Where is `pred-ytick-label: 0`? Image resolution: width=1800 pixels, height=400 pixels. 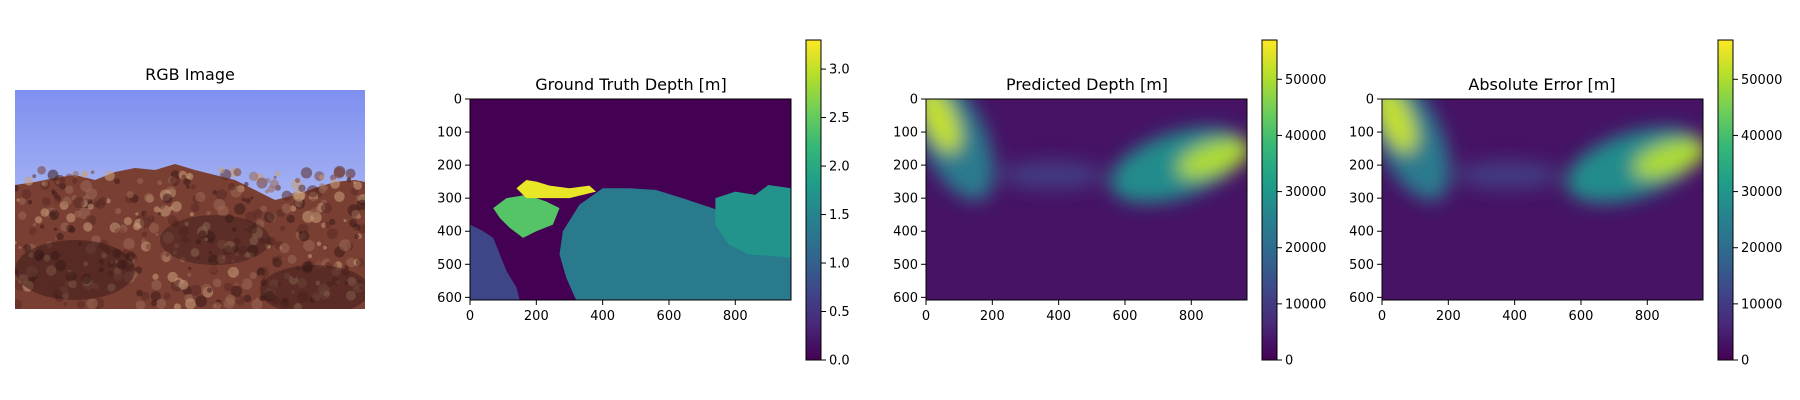
pred-ytick-label: 0 is located at coordinates (914, 100).